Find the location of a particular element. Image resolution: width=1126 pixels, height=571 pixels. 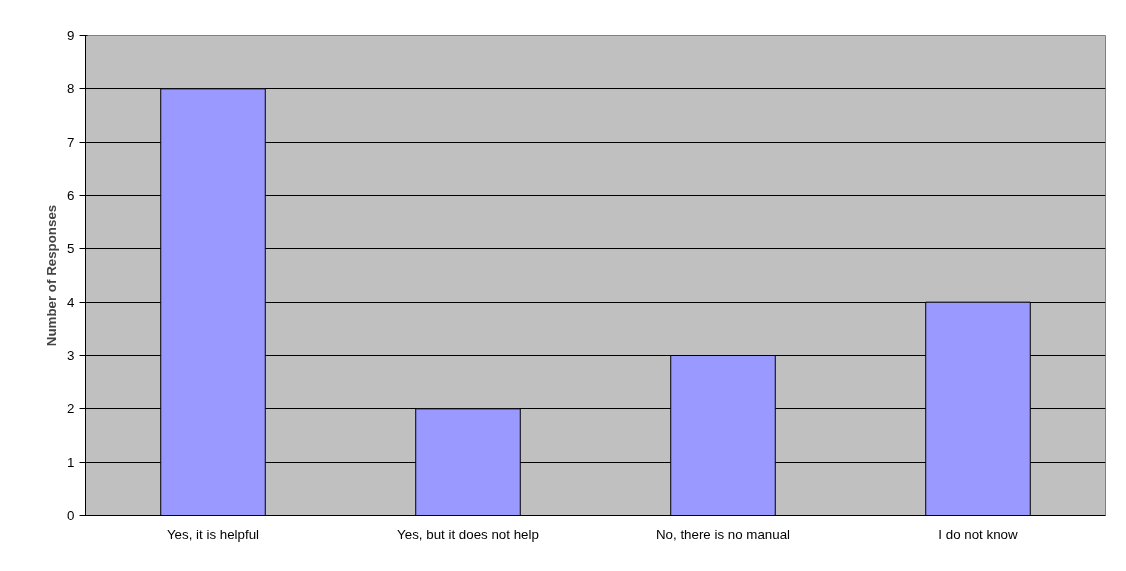

y-tick-label: 6 is located at coordinates (71, 195).